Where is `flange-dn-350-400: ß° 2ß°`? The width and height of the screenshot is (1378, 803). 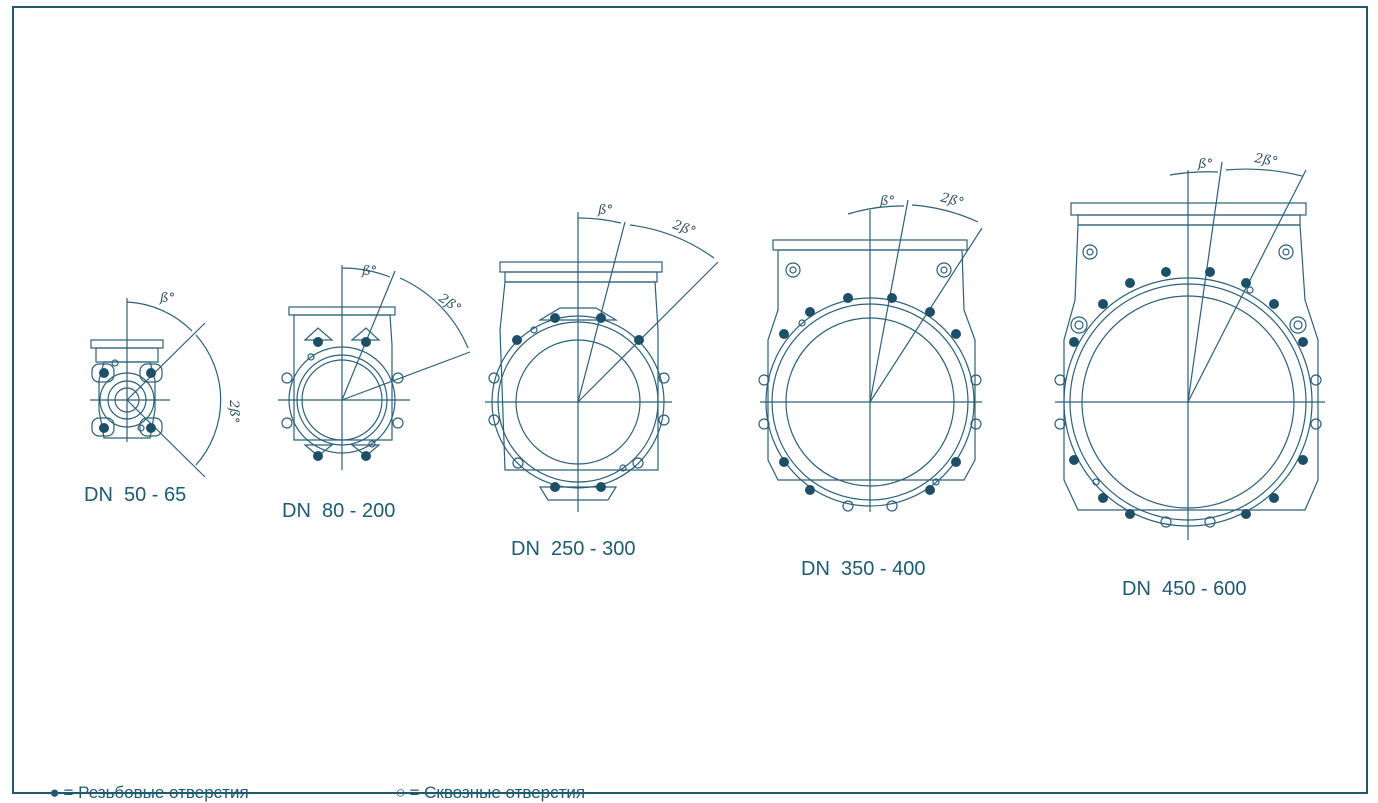
flange-dn-350-400: ß° 2ß° is located at coordinates (870, 351).